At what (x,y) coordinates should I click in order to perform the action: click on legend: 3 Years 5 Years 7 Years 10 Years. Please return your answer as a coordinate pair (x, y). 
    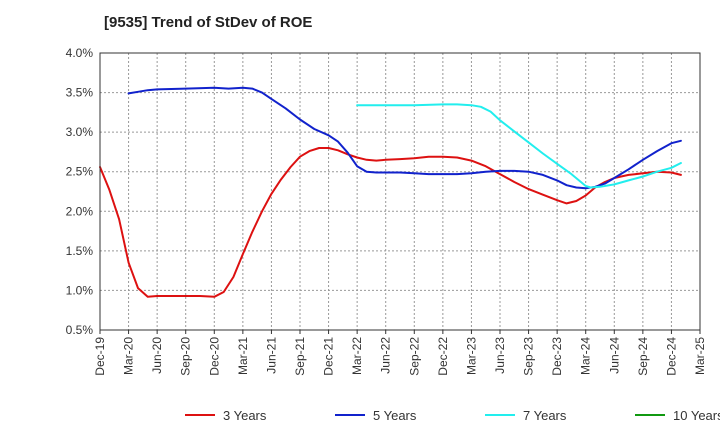
    Looking at the image, I should click on (452, 415).